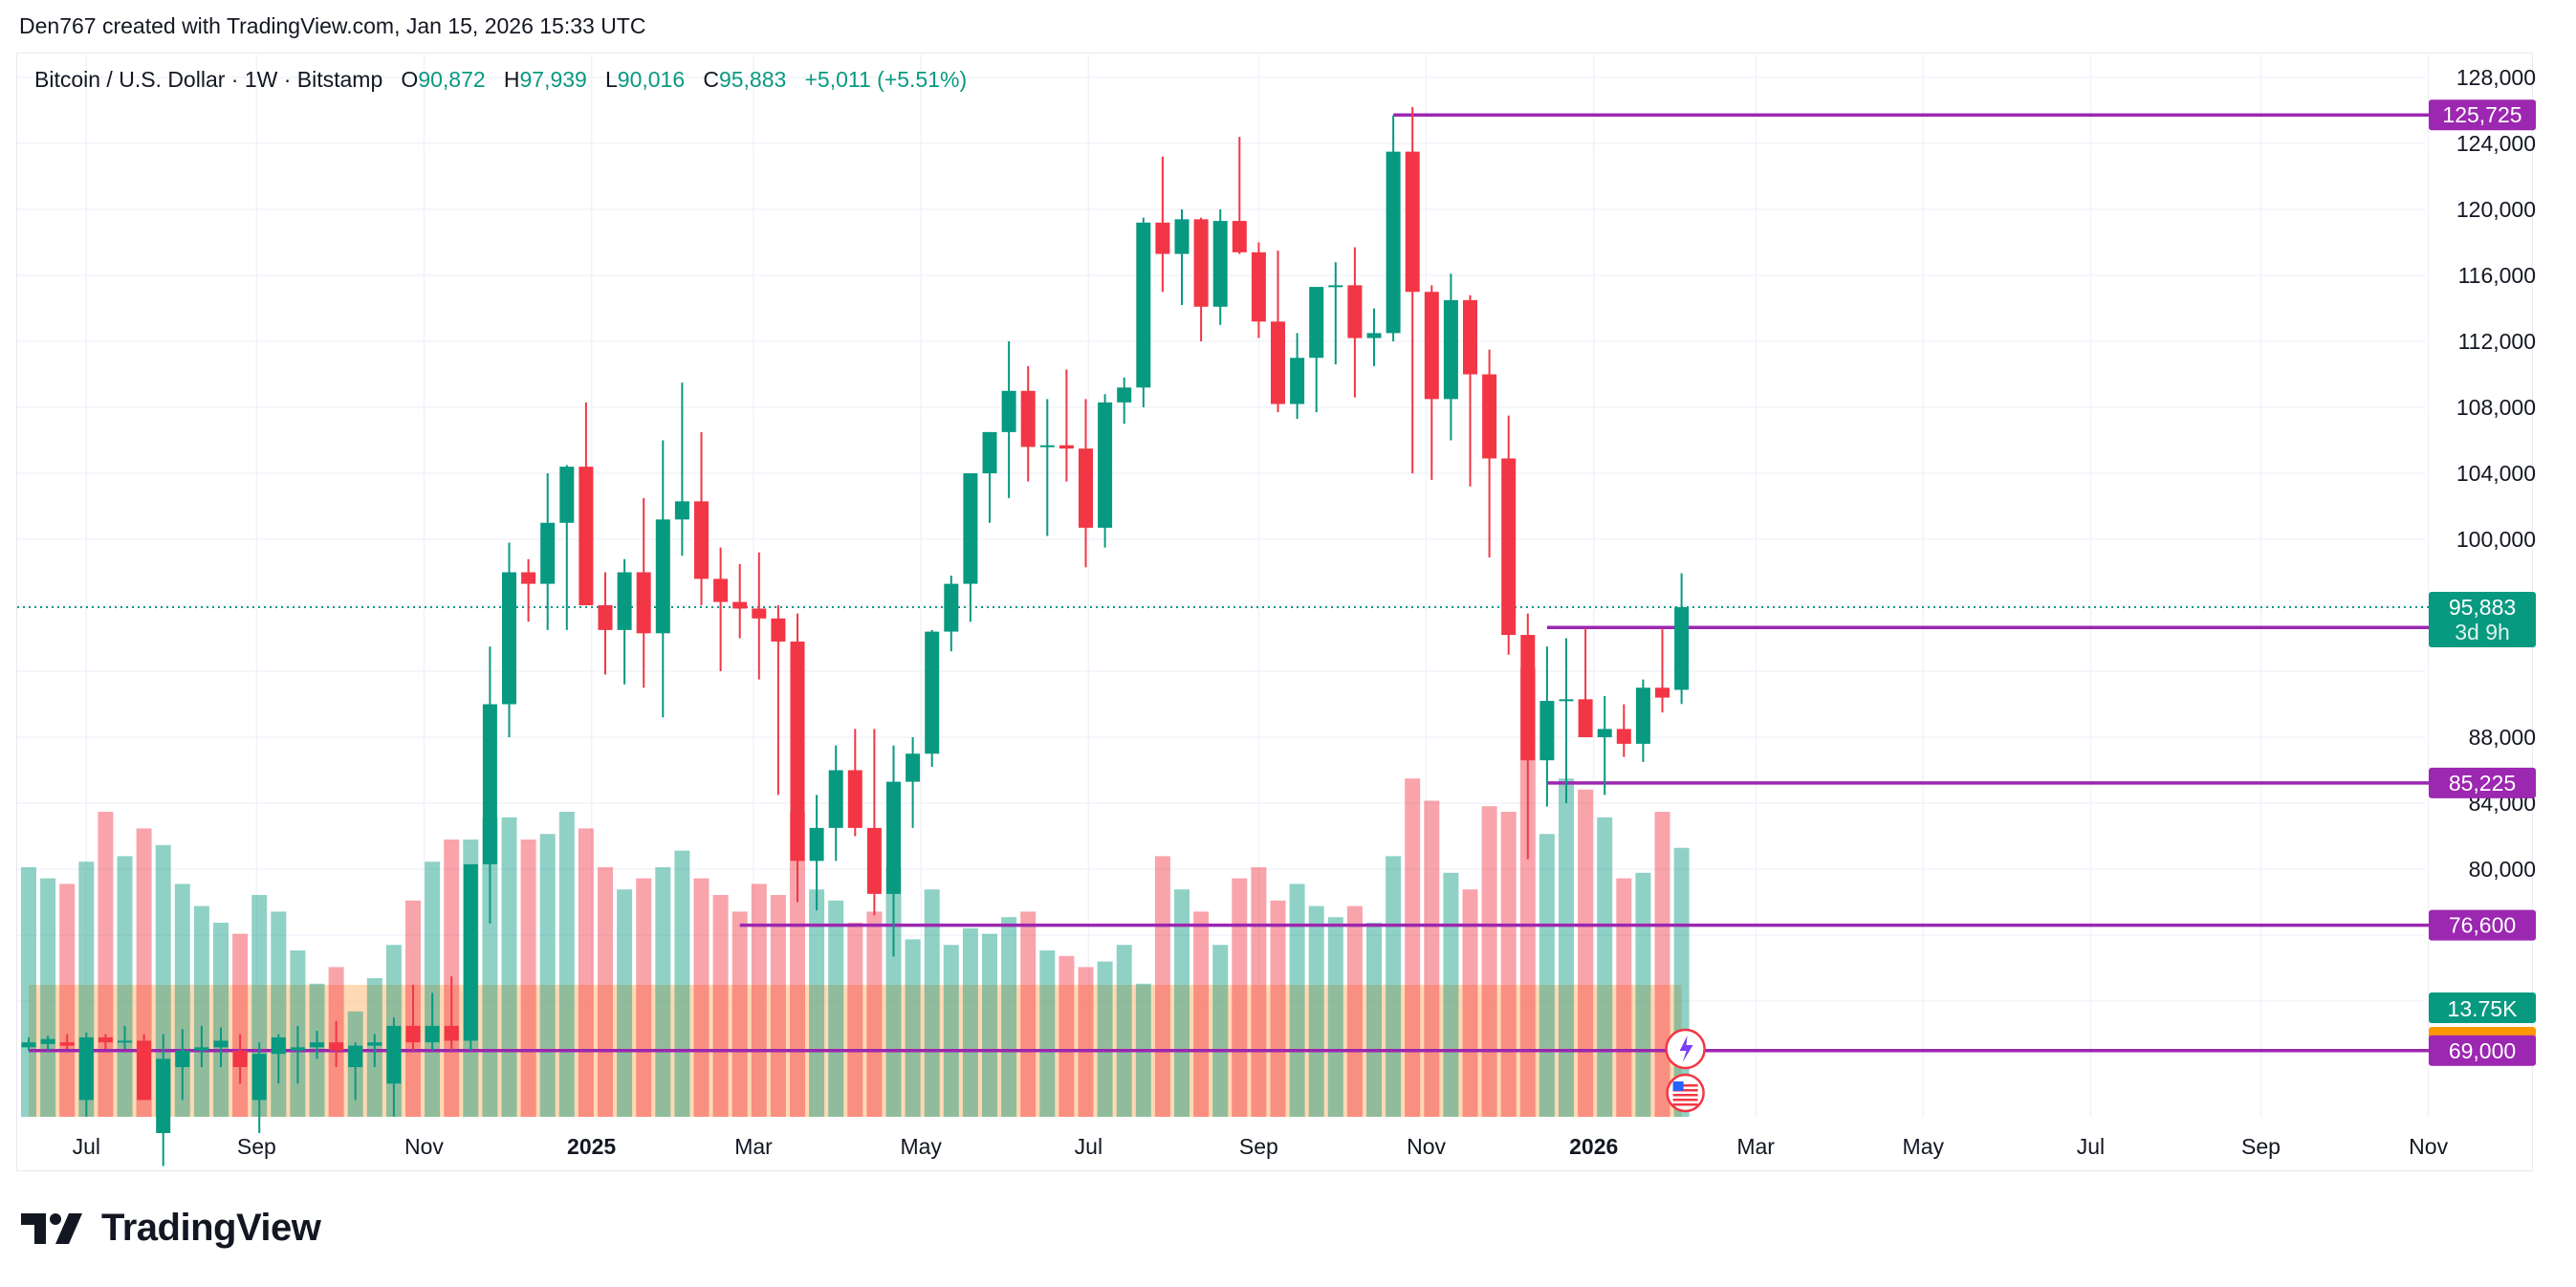 The height and width of the screenshot is (1287, 2576). What do you see at coordinates (1088, 1147) in the screenshot?
I see `x-tick-label: Jul` at bounding box center [1088, 1147].